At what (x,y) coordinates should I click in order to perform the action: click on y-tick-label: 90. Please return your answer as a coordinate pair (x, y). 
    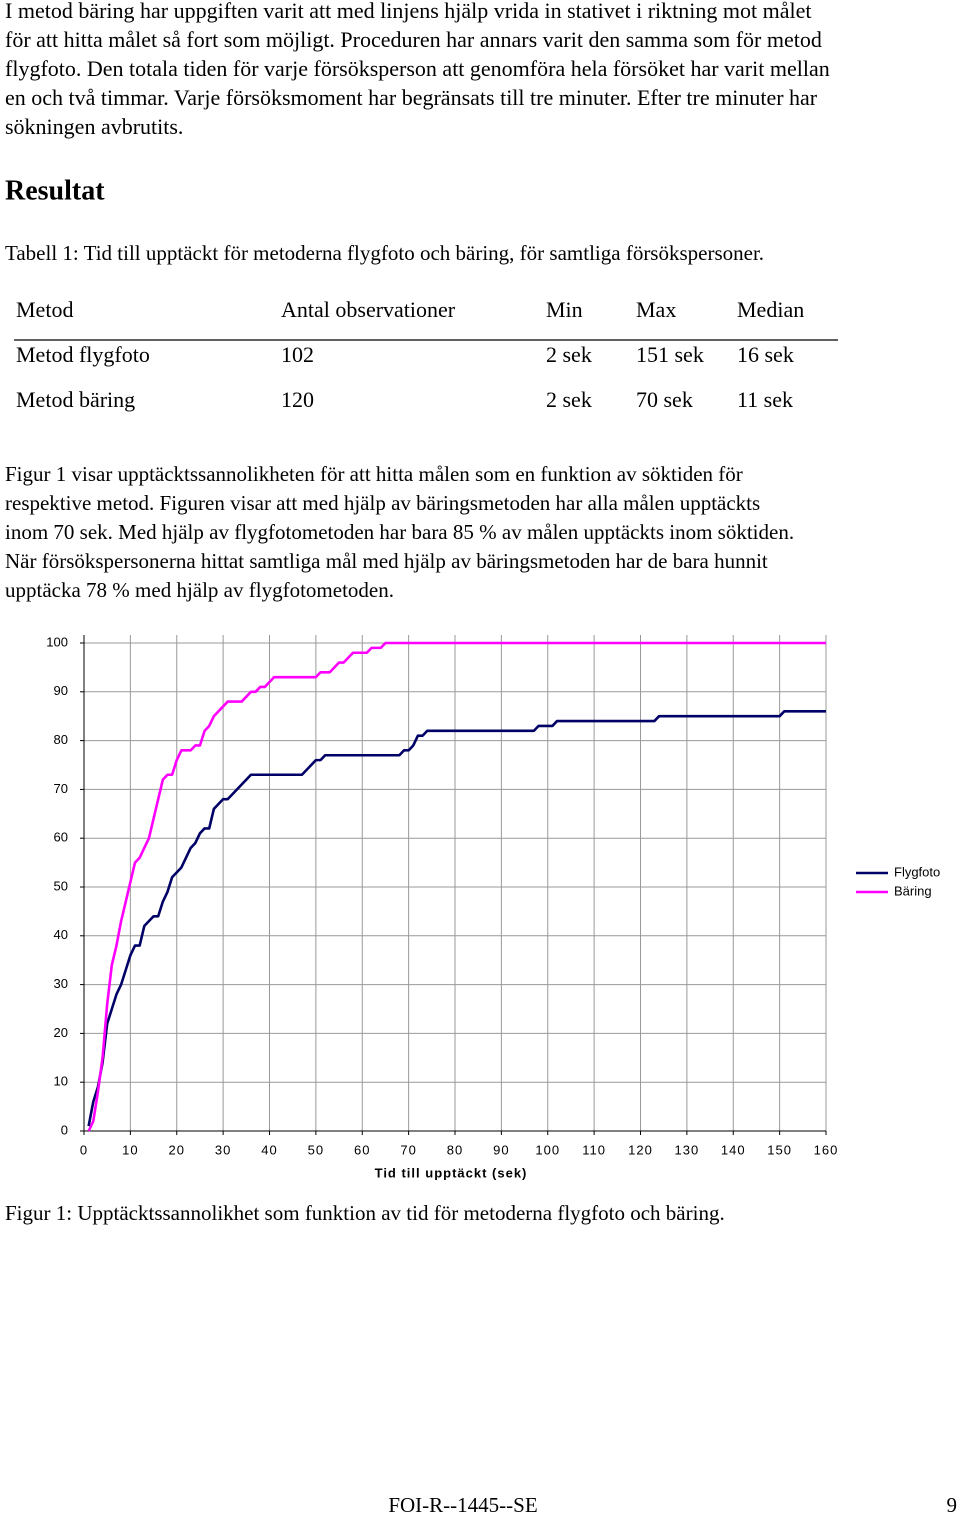
    Looking at the image, I should click on (61, 690).